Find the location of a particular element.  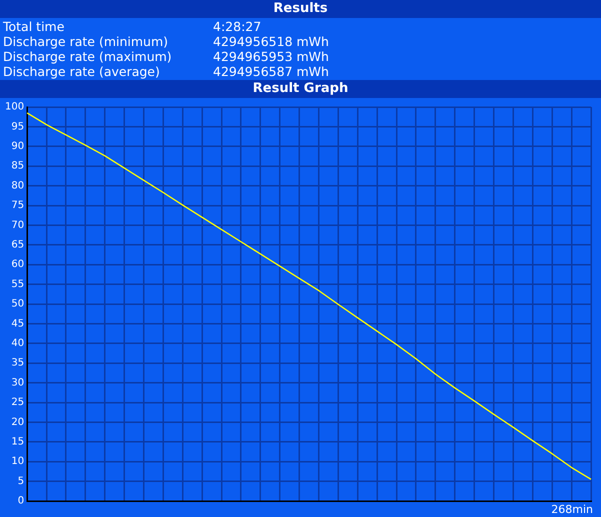

y-tick-label: 75 is located at coordinates (17, 206).